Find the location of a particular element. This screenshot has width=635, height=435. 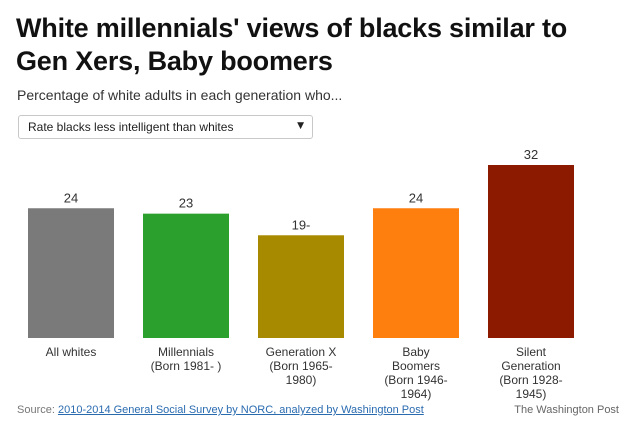

value-label-4: 32 is located at coordinates (531, 154).